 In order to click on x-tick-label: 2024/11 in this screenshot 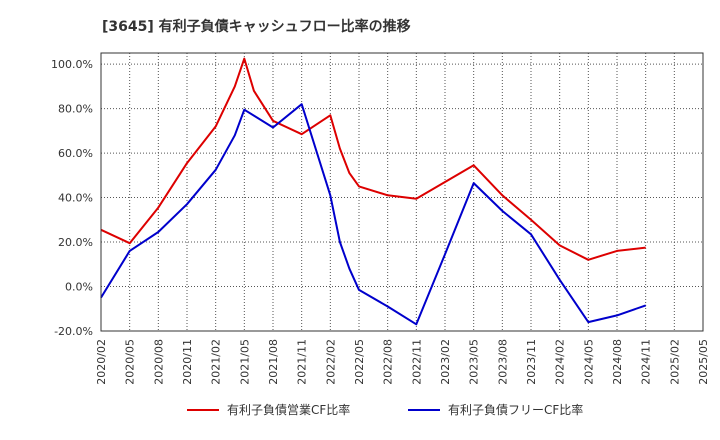, I will do `click(646, 362)`.